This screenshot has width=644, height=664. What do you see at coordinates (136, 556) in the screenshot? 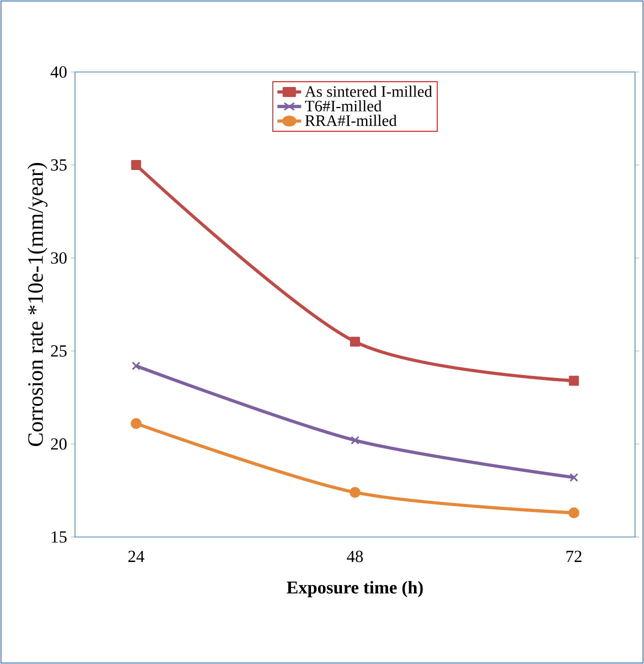
I see `x-tick-label: 24` at bounding box center [136, 556].